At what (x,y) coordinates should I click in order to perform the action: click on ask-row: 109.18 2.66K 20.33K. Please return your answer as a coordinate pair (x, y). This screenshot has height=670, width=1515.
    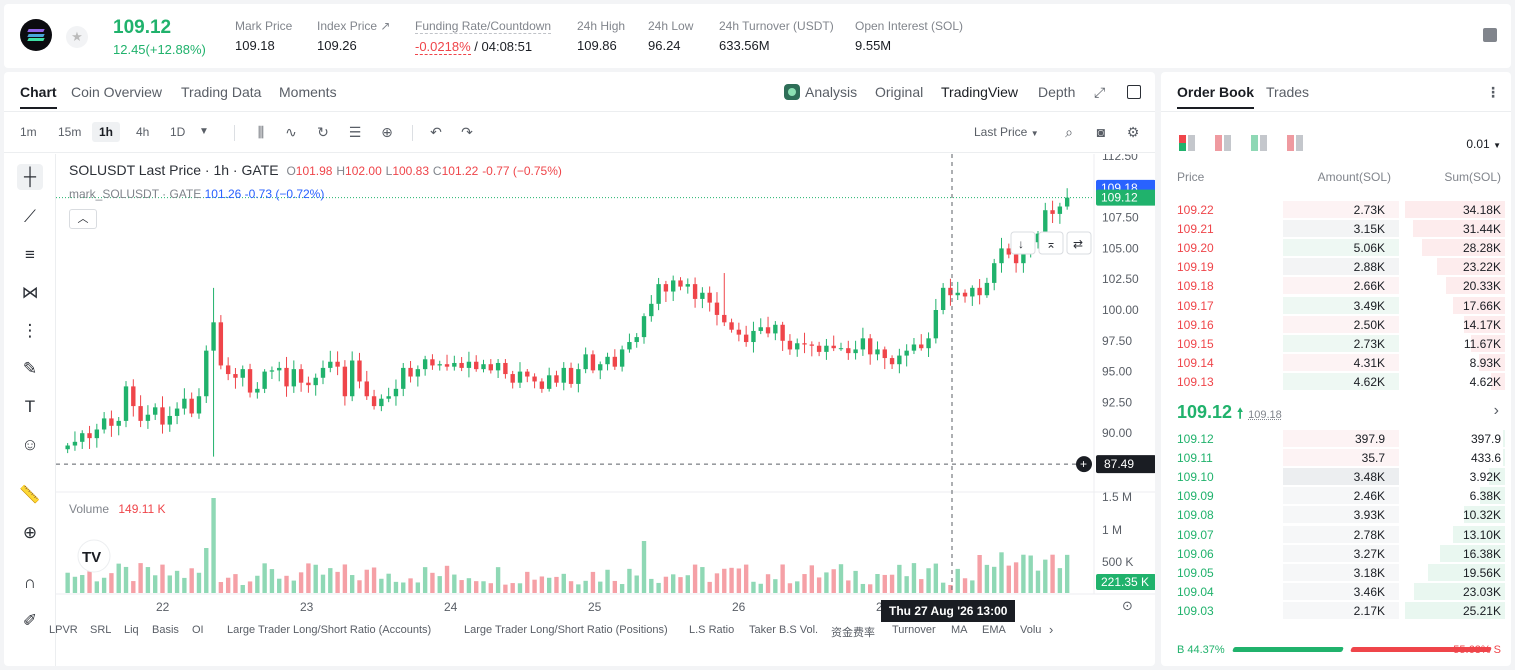
    Looking at the image, I should click on (1336, 285).